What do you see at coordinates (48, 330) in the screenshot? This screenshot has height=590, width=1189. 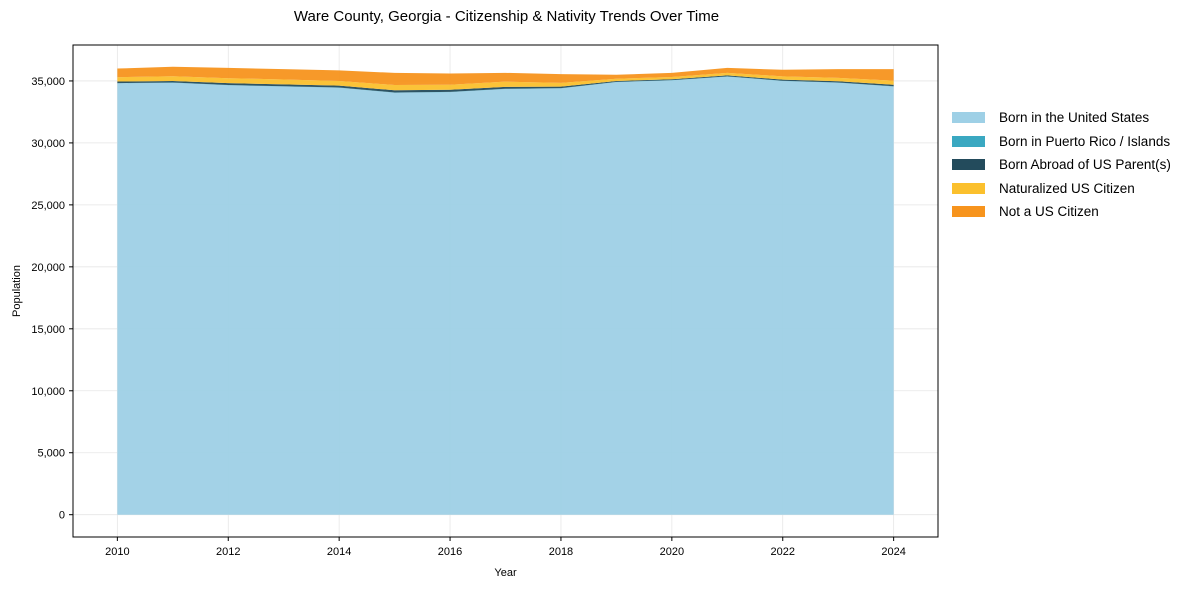 I see `y-tick-label: 15,000` at bounding box center [48, 330].